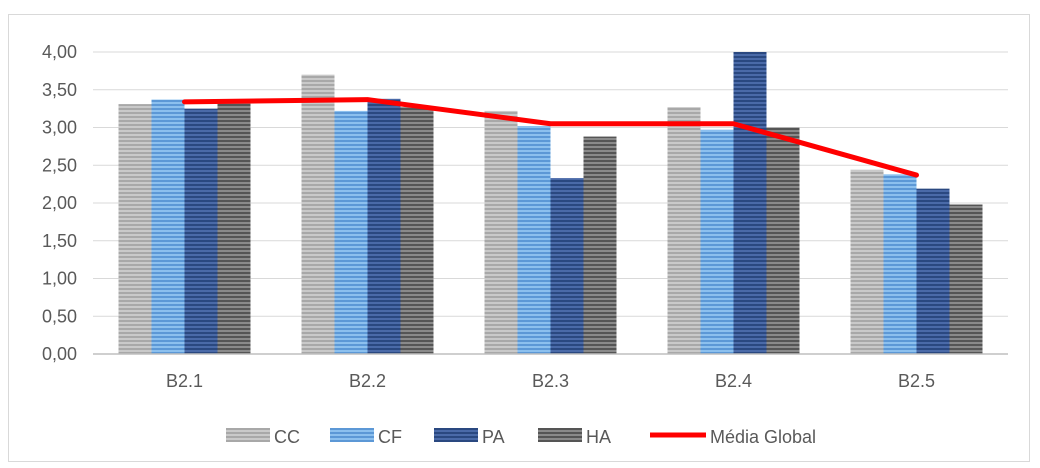  I want to click on y-tick-label: 3,00, so click(59, 128).